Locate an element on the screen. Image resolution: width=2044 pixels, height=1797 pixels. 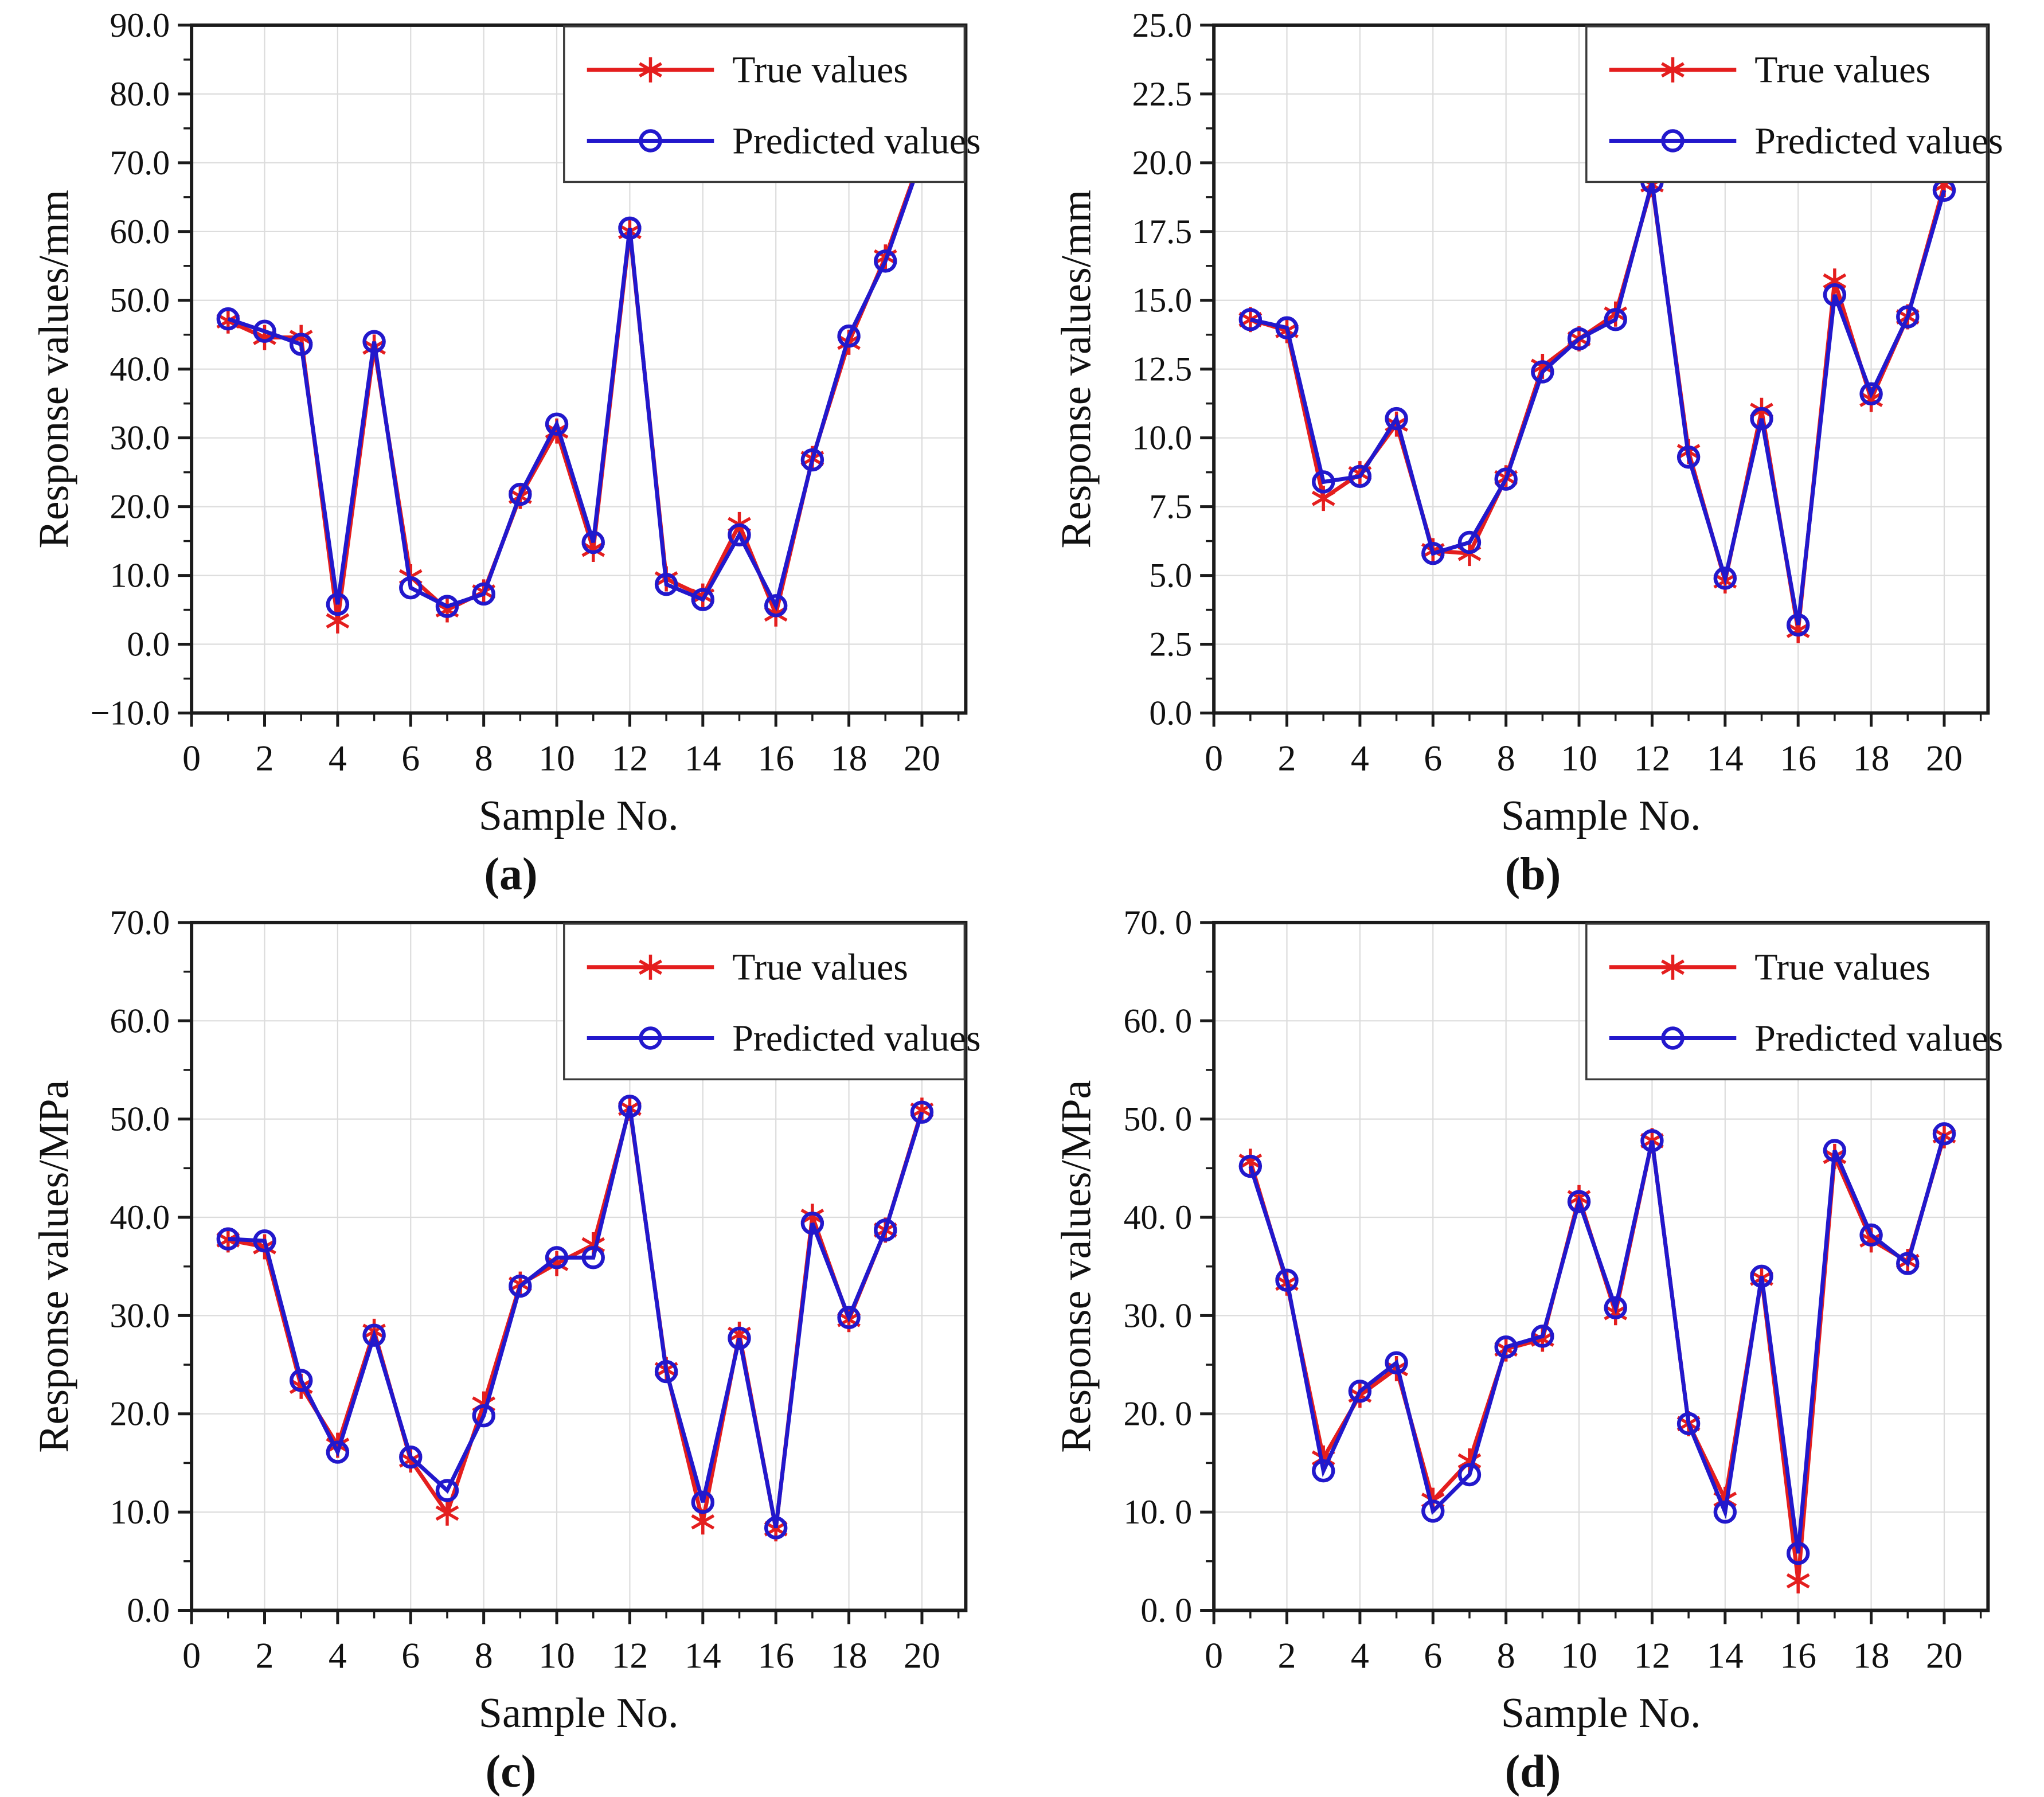
caption-b: (b) is located at coordinates (1532, 874).